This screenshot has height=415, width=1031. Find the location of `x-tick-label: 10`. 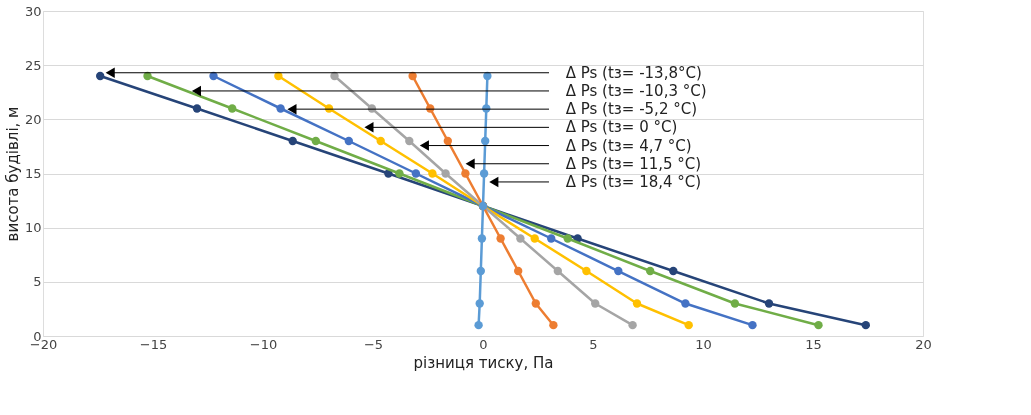

x-tick-label: 10 is located at coordinates (703, 344).